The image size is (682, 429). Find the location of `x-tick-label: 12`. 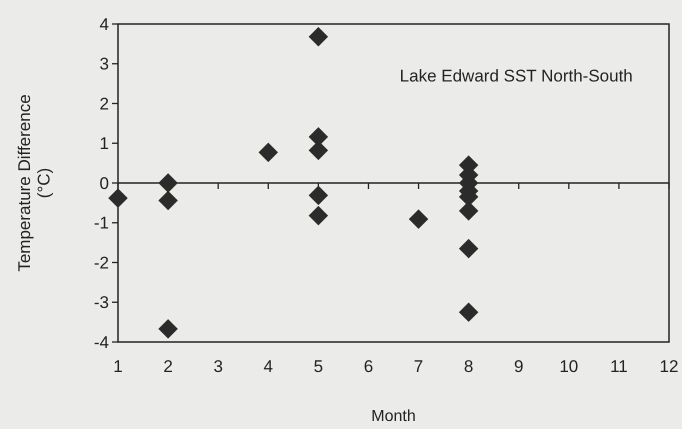

x-tick-label: 12 is located at coordinates (669, 366).